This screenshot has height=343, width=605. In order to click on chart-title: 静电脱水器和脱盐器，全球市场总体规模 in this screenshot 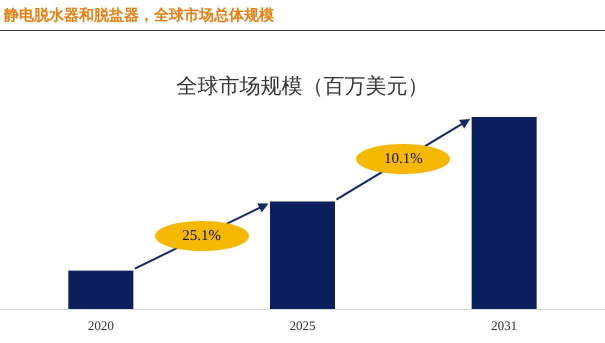, I will do `click(139, 15)`.